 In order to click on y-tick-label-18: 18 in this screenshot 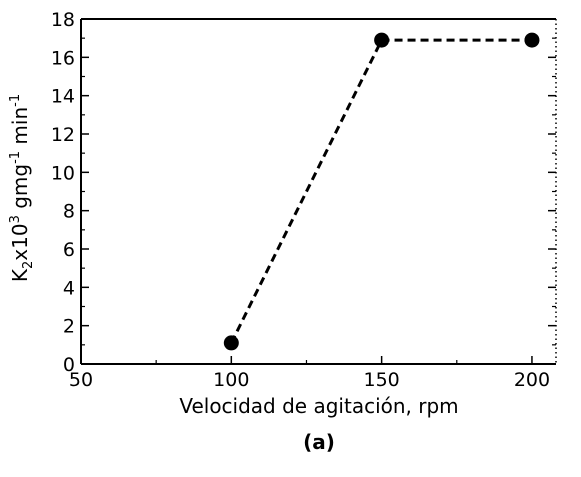, I will do `click(63, 20)`.